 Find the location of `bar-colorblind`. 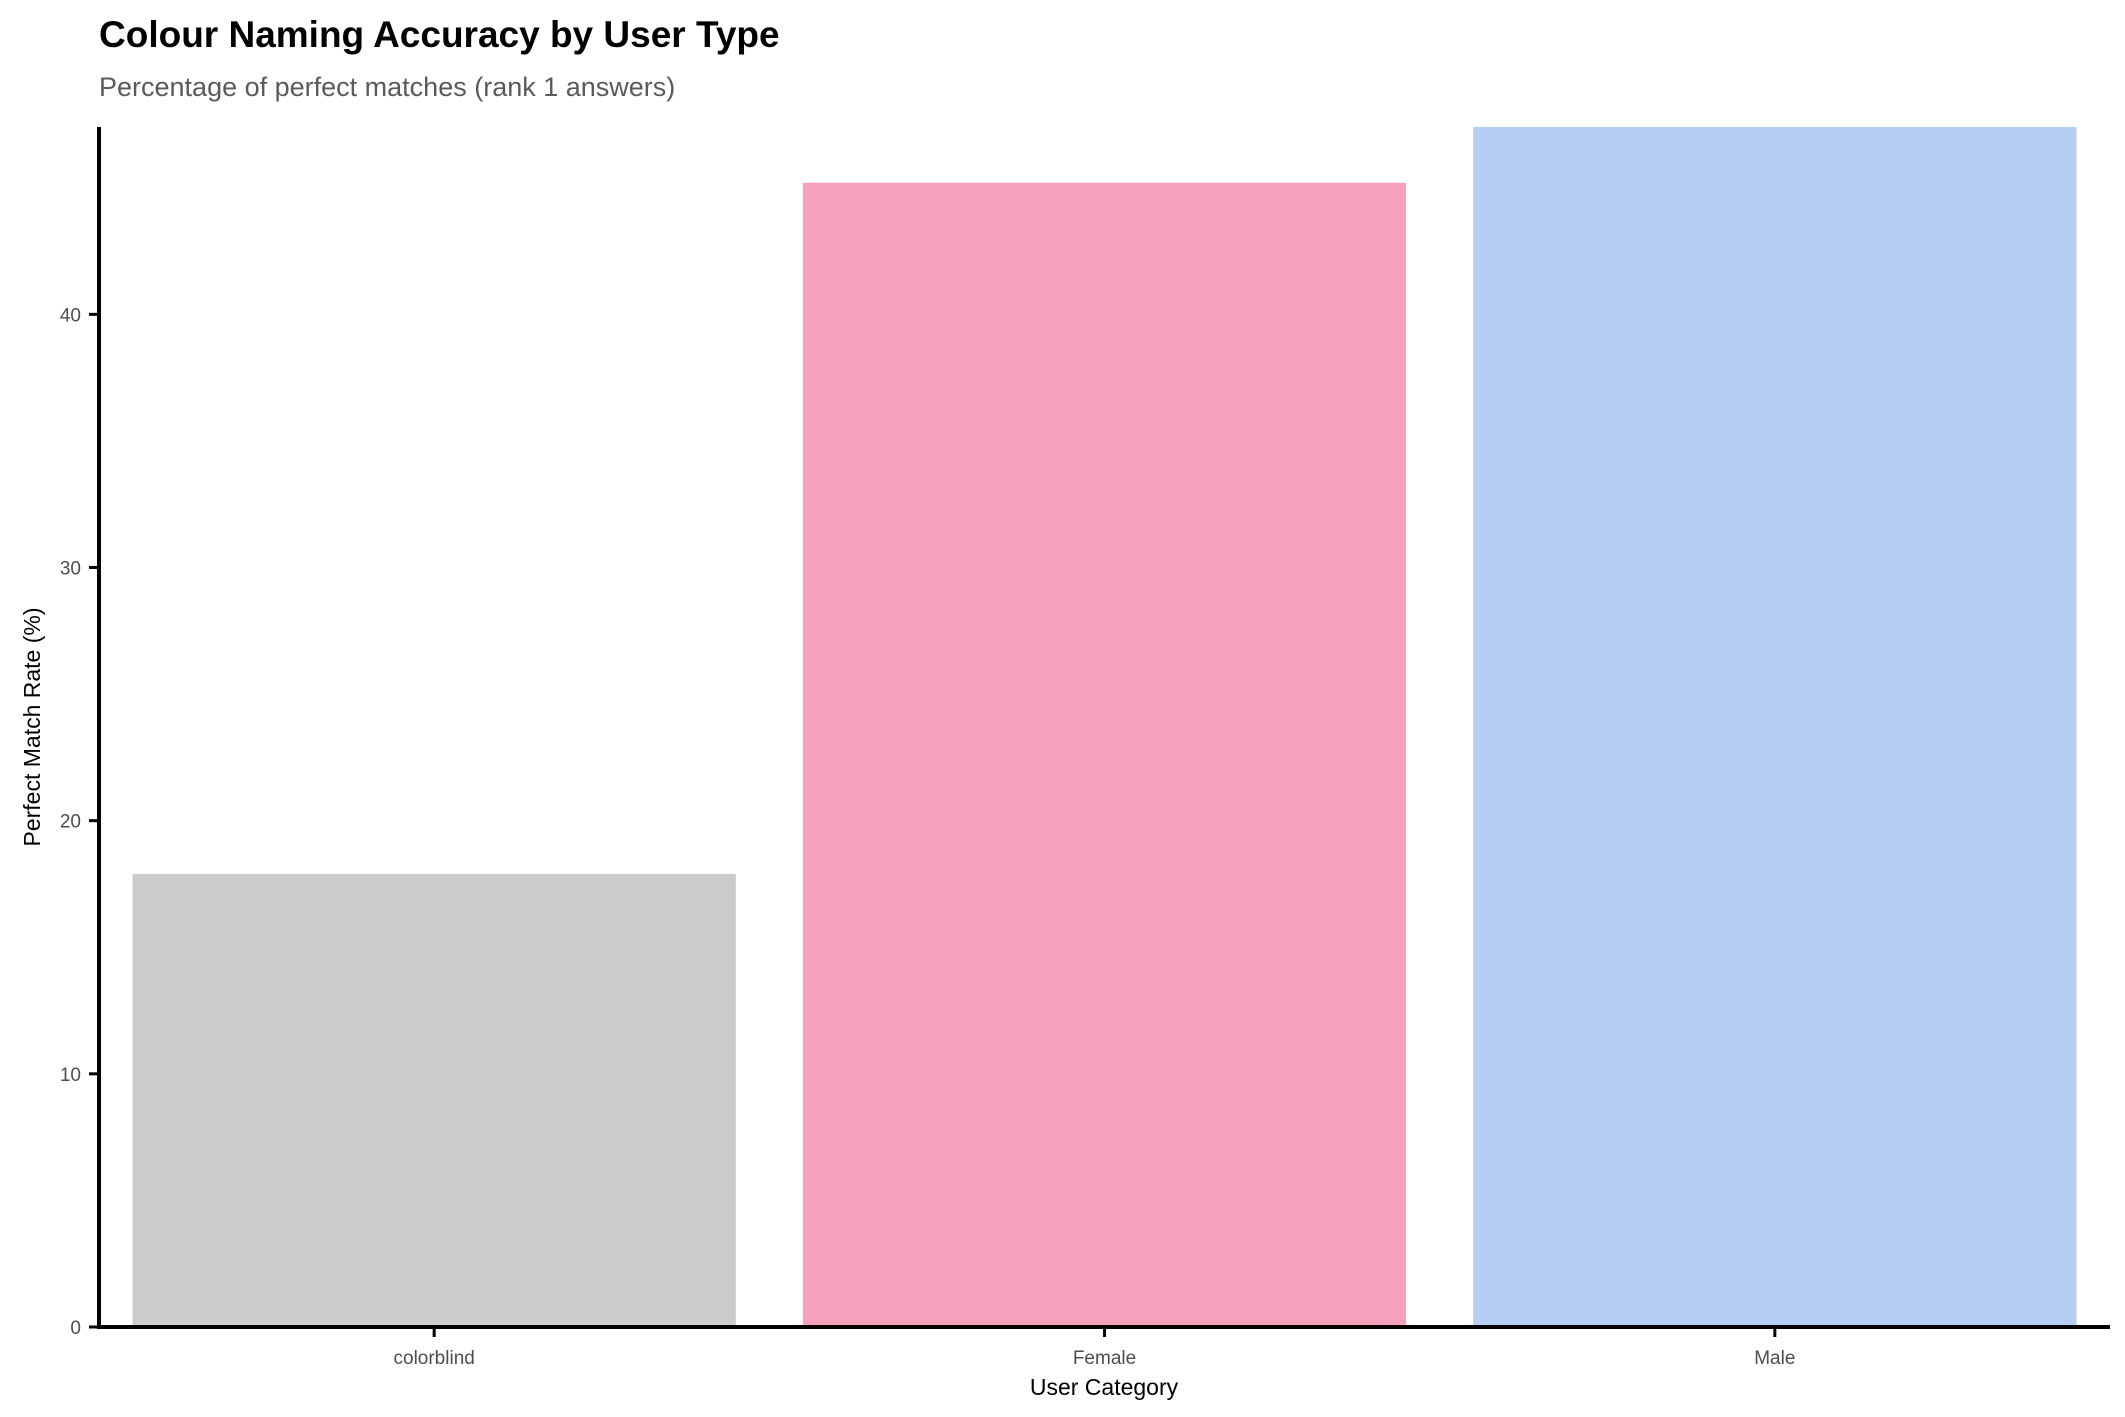

bar-colorblind is located at coordinates (434, 1100).